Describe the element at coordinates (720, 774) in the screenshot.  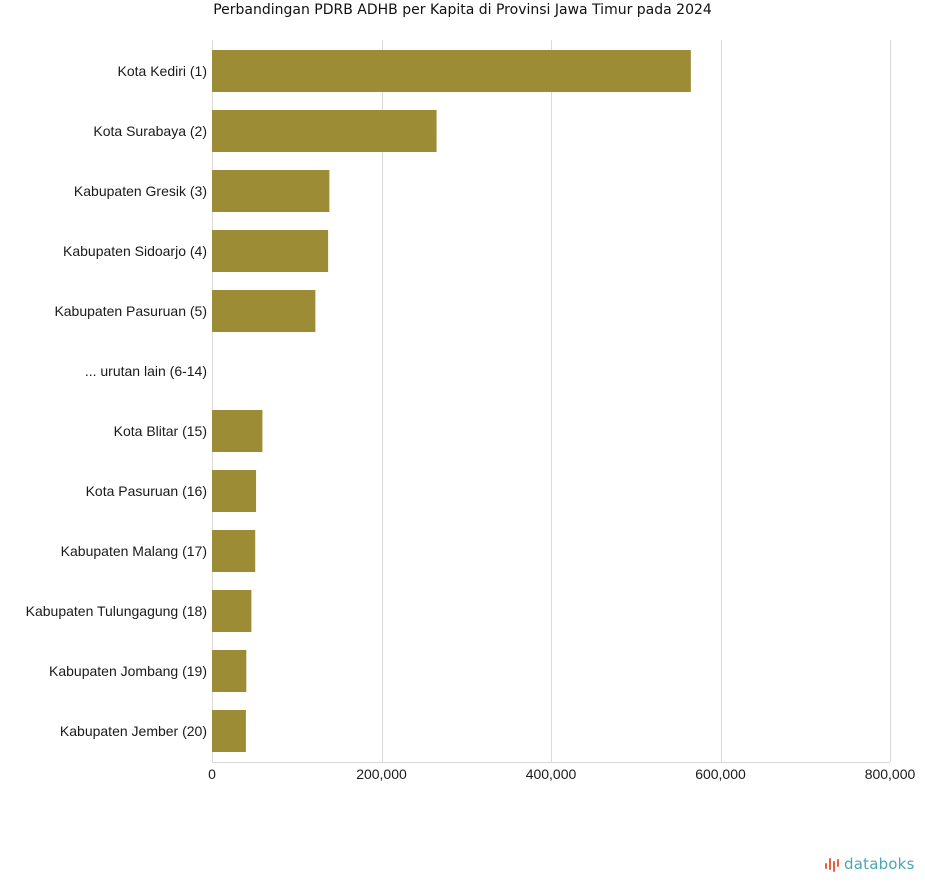
I see `x-tick-label-3: 600,000` at that location.